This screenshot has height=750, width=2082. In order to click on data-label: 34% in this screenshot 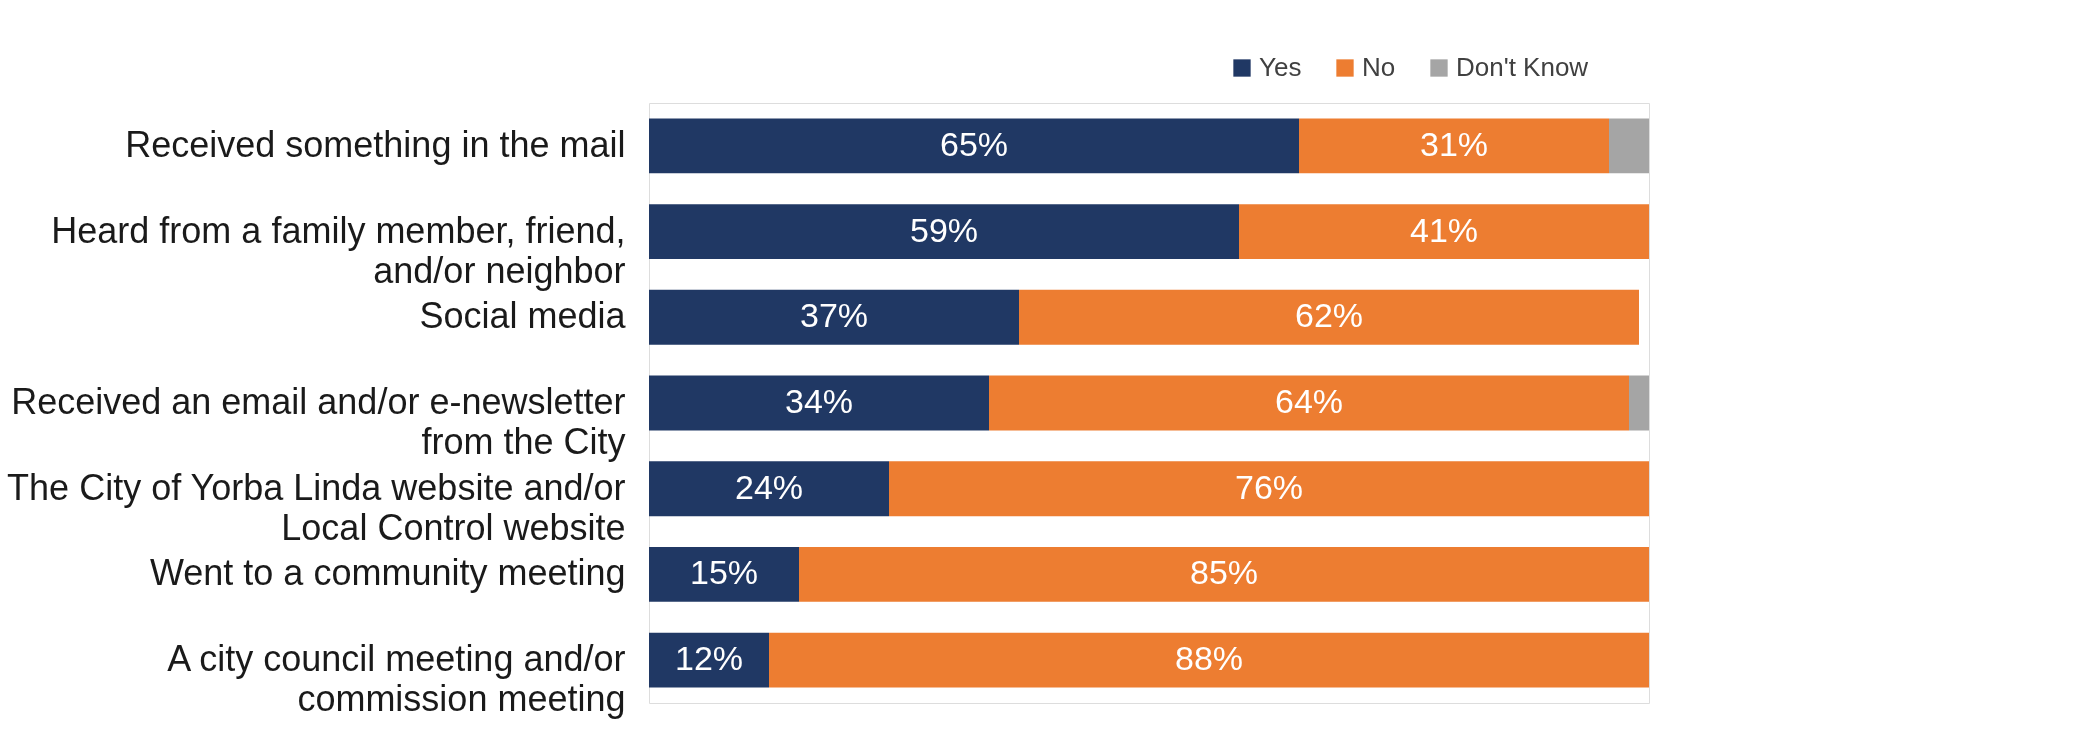, I will do `click(819, 401)`.